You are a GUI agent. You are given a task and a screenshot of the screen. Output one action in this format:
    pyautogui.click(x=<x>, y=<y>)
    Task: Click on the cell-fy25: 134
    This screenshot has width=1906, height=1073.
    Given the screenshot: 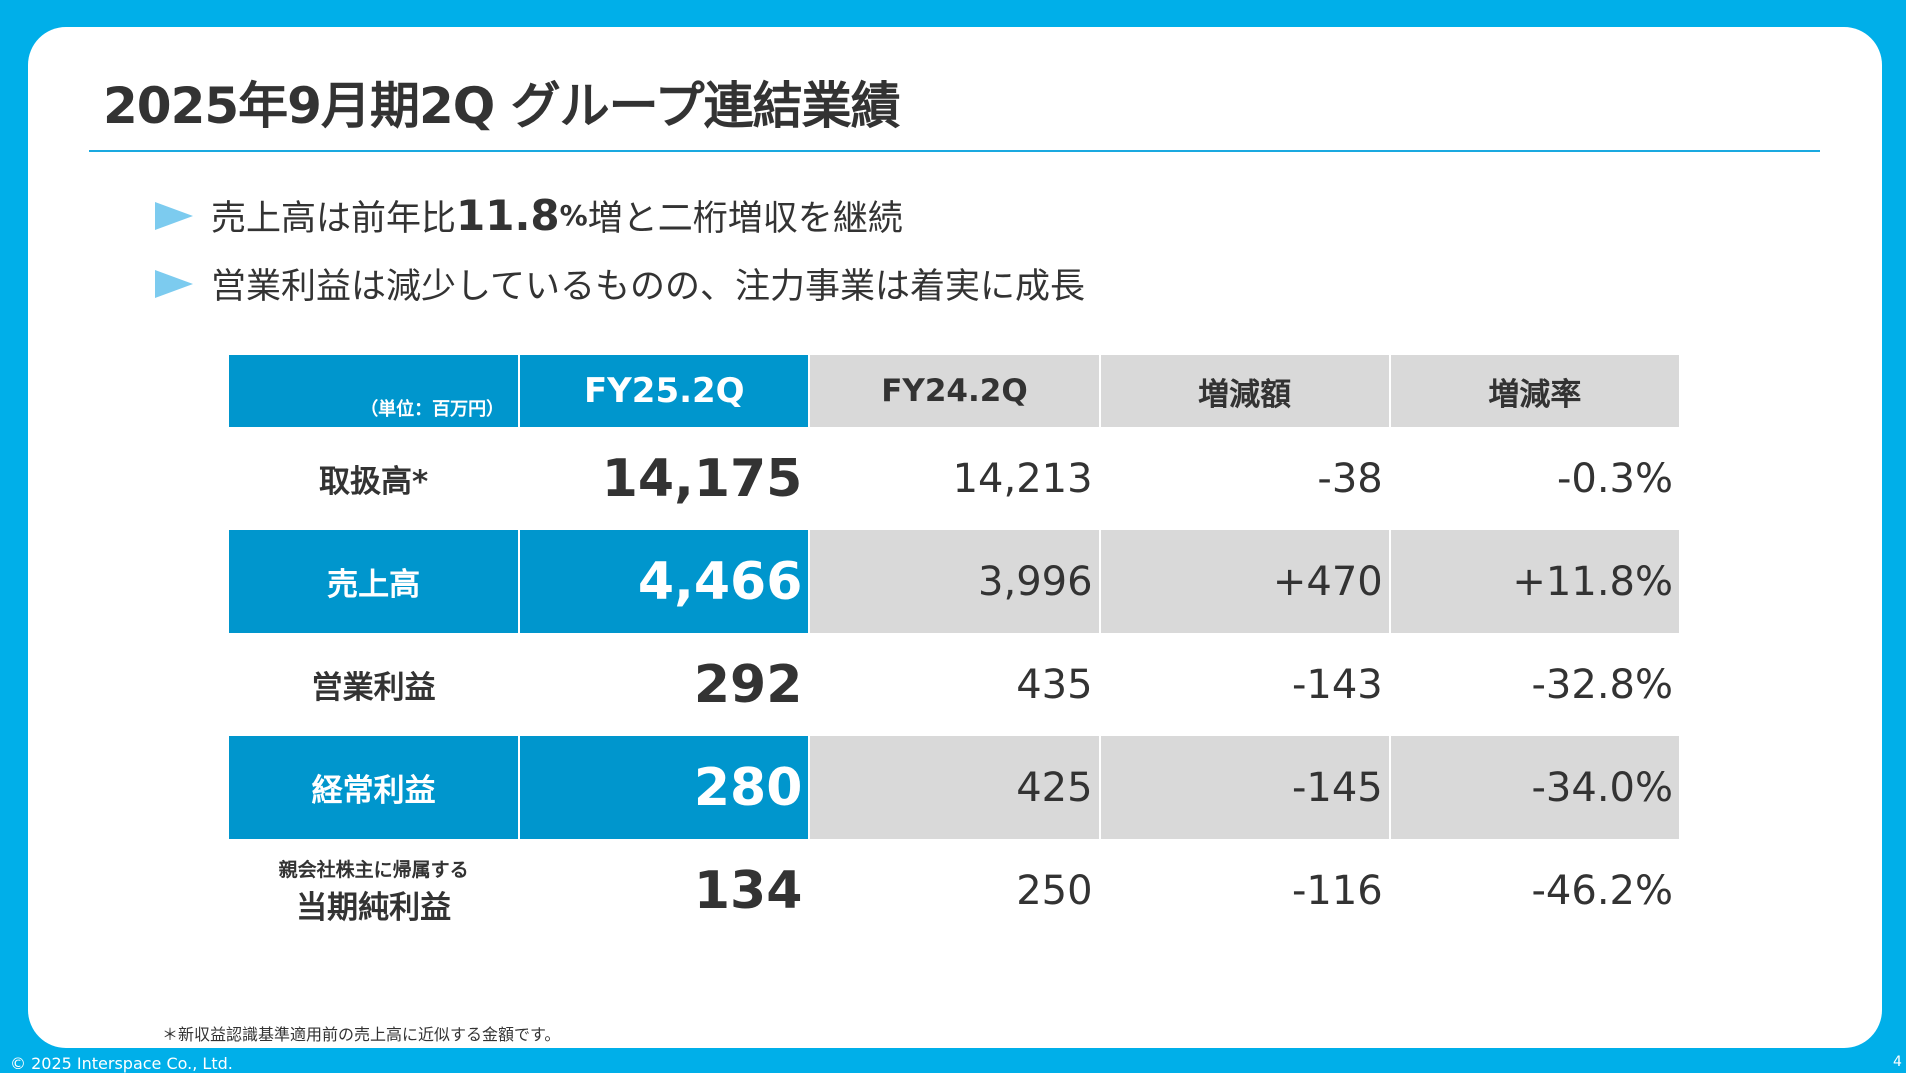 What is the action you would take?
    pyautogui.click(x=665, y=890)
    